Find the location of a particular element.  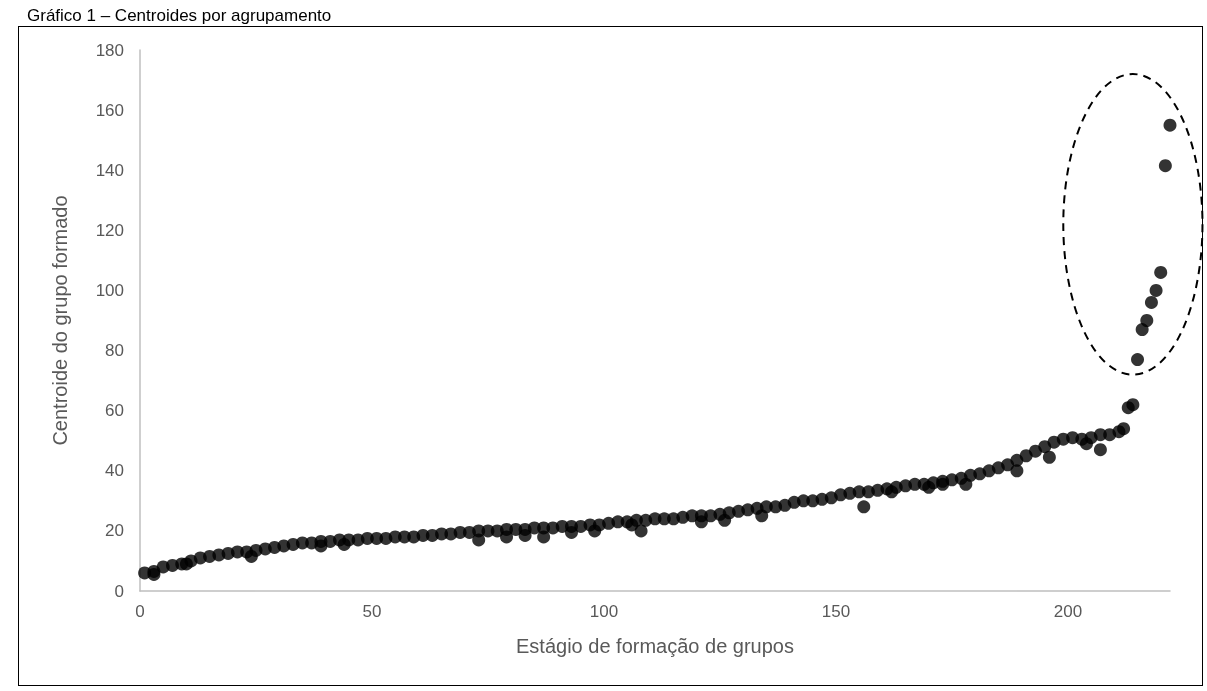

y-tick-label: 140 is located at coordinates (109, 170).